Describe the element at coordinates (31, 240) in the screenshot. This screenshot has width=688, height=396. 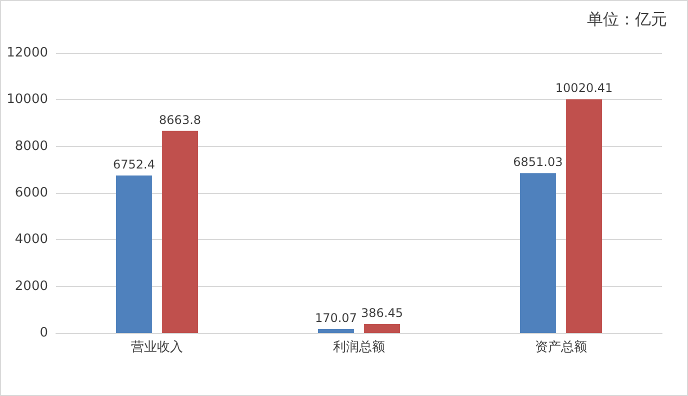
I see `y-tick-label: 4000` at that location.